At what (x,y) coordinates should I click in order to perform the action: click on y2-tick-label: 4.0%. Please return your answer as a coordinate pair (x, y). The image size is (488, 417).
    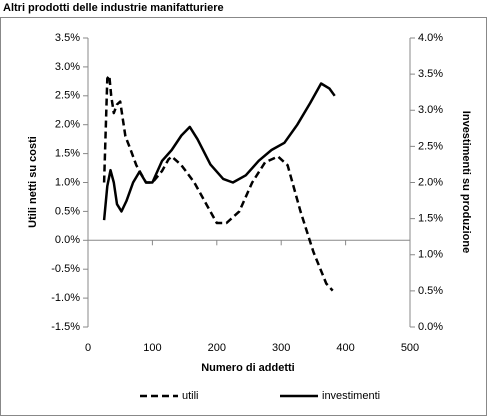
    Looking at the image, I should click on (430, 38).